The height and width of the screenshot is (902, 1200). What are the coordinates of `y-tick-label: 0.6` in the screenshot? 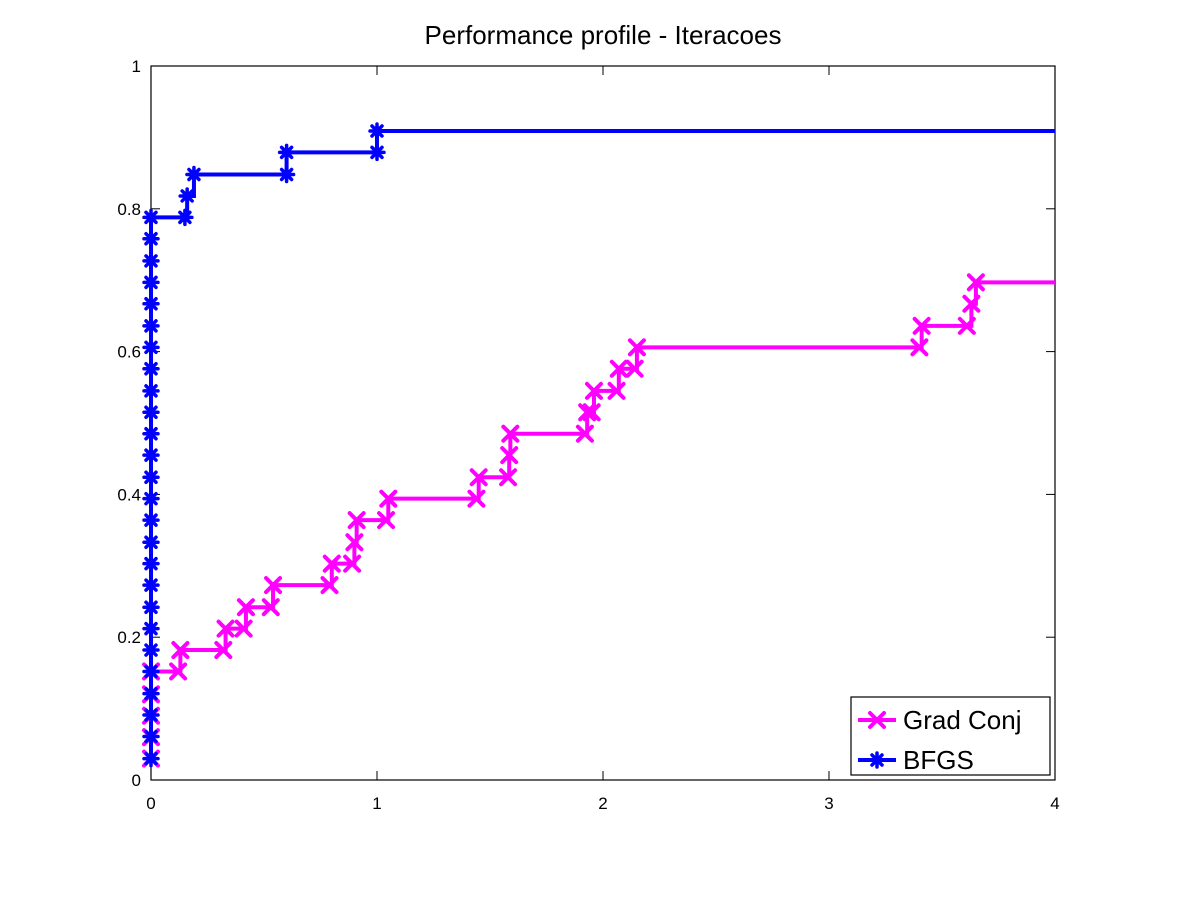 It's located at (129, 352).